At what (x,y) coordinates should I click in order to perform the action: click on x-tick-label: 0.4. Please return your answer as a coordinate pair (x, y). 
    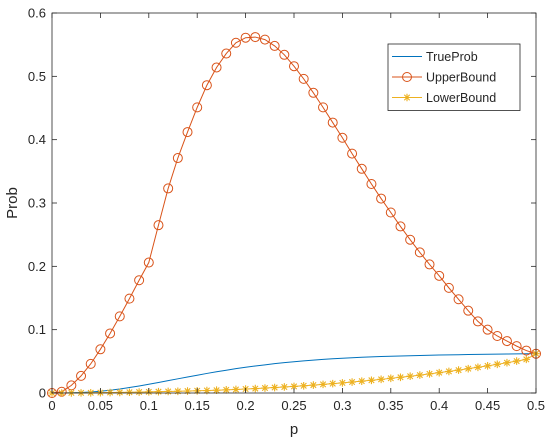
    Looking at the image, I should click on (439, 405).